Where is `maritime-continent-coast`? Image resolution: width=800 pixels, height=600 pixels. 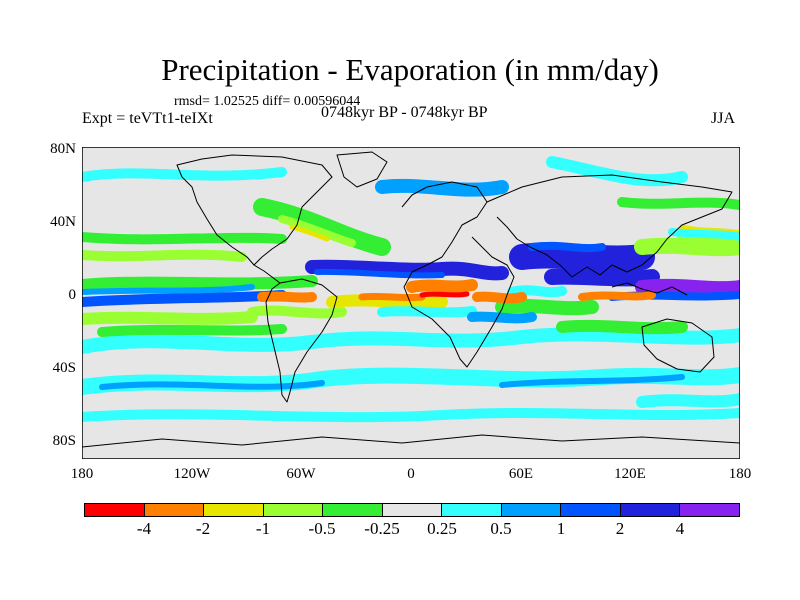 maritime-continent-coast is located at coordinates (649, 289).